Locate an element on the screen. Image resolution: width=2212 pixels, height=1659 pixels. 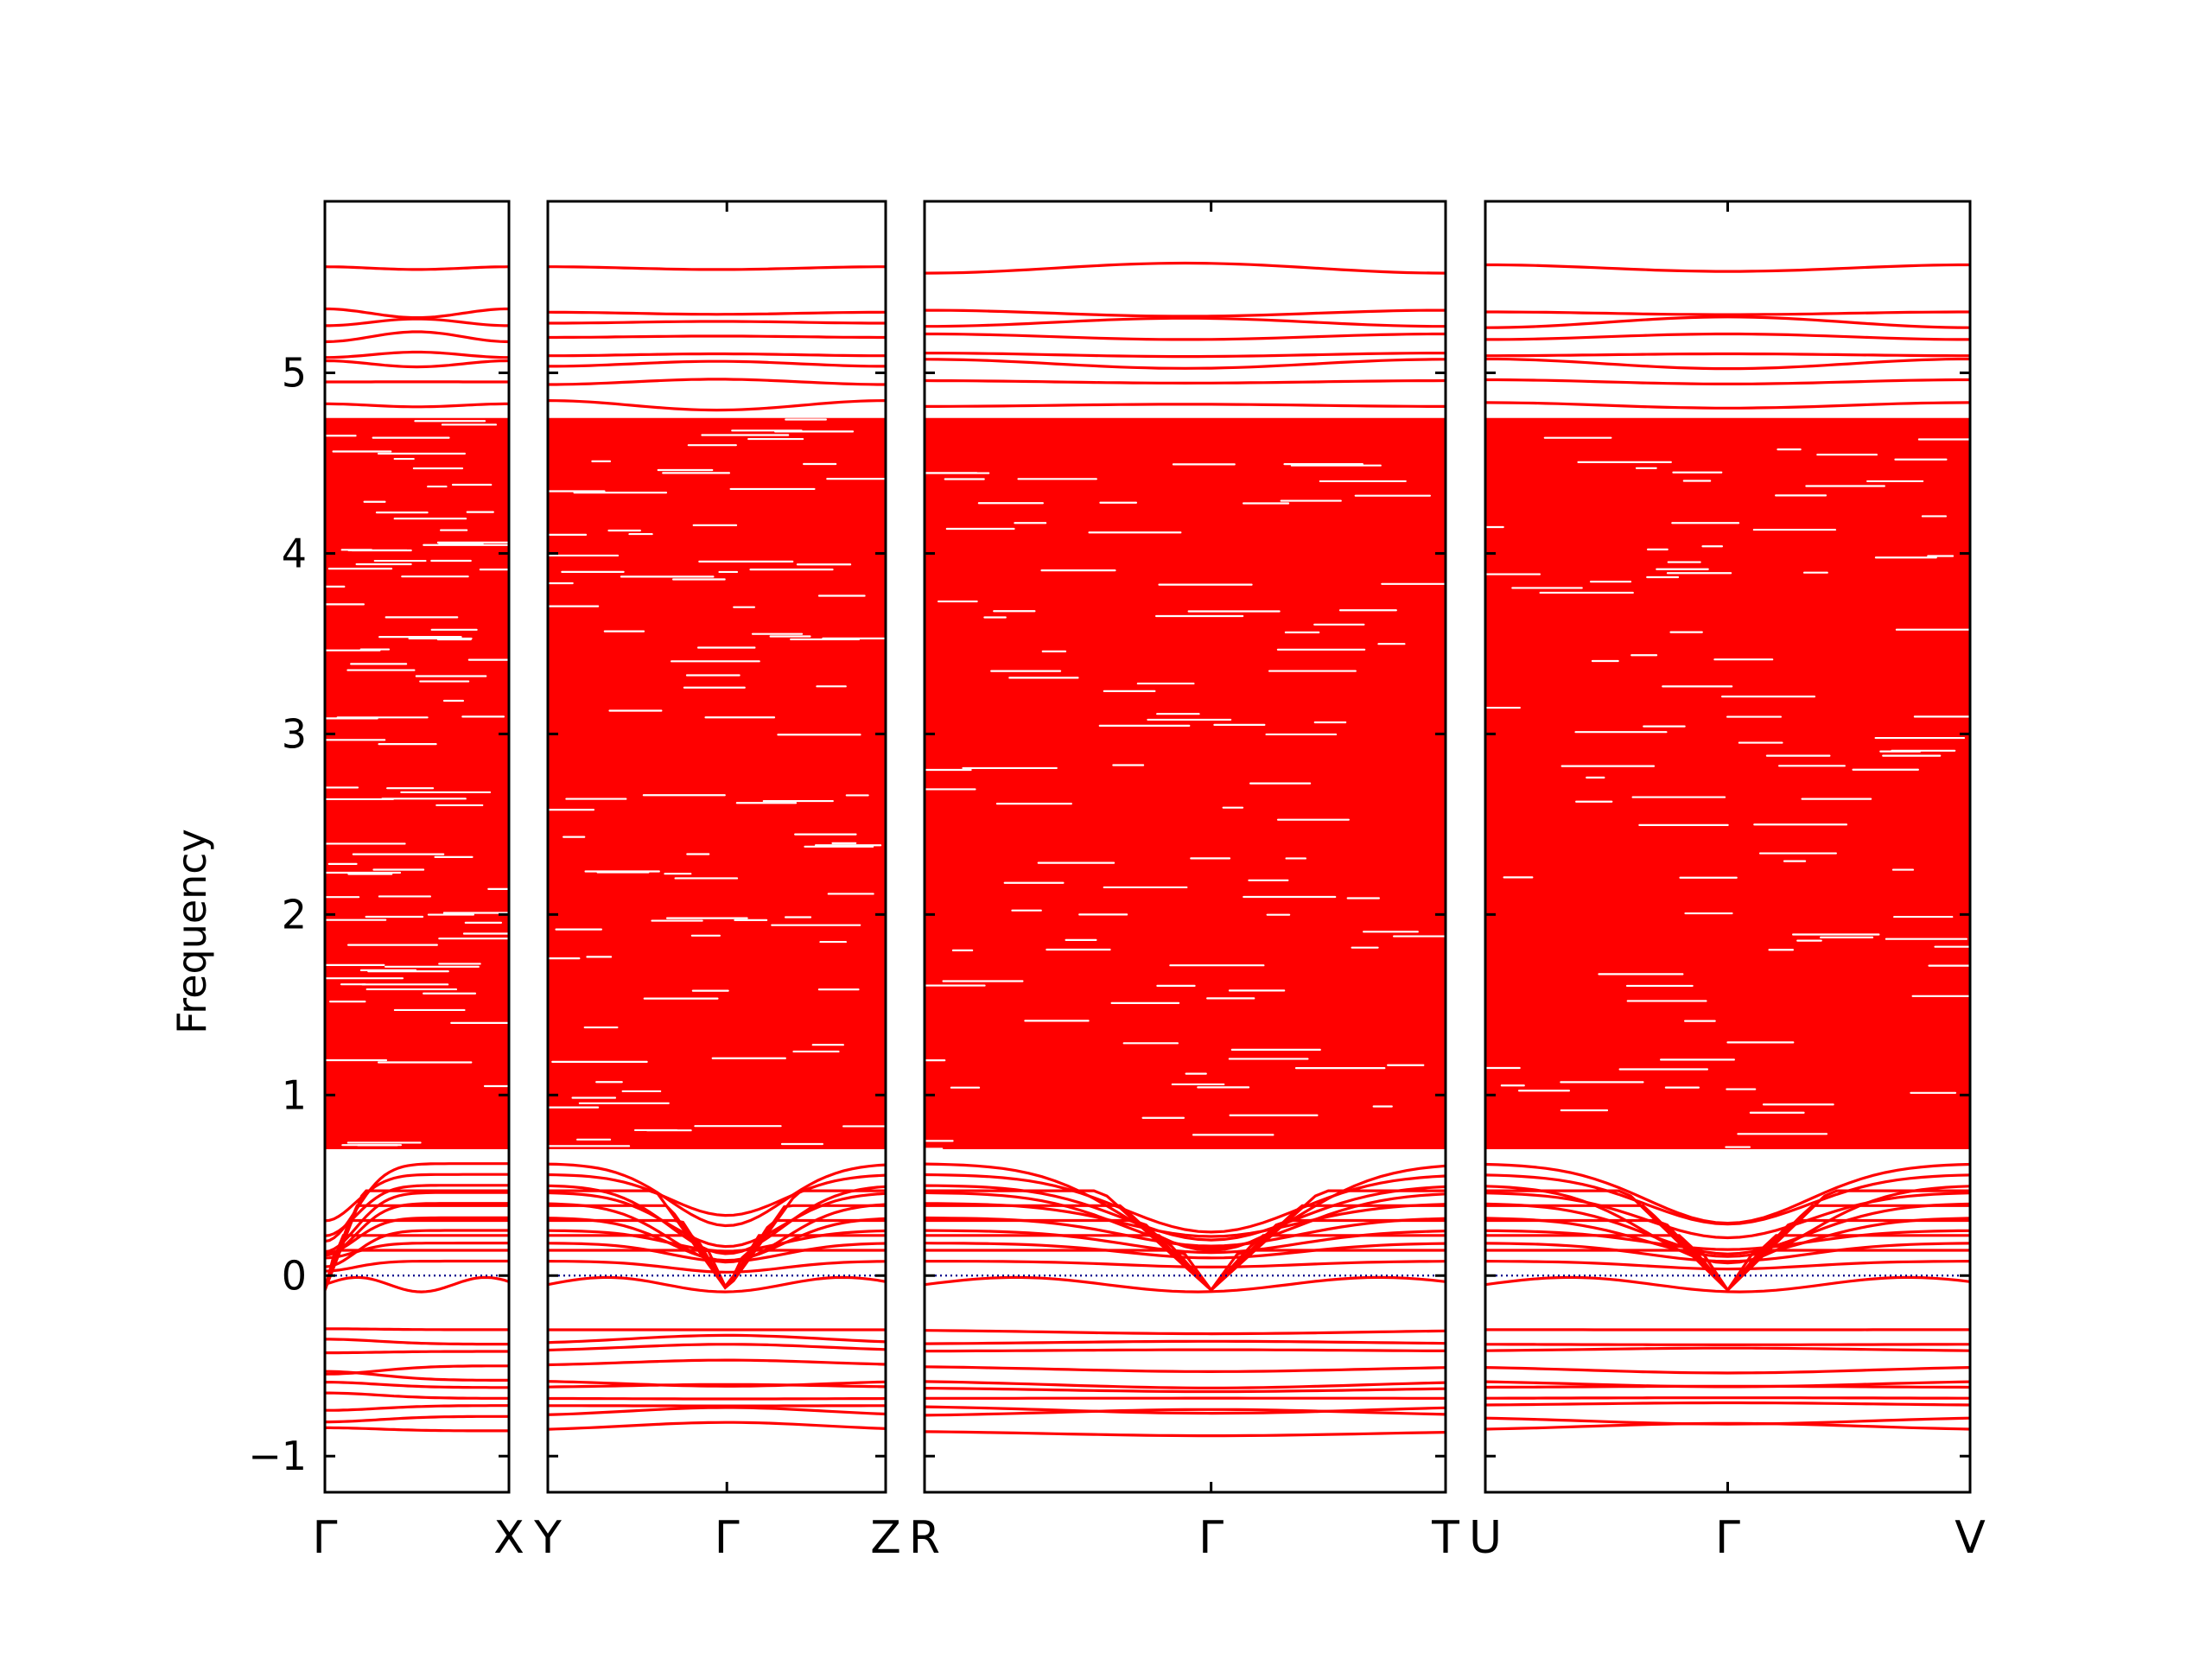
y-tick-label: 2 is located at coordinates (294, 914).